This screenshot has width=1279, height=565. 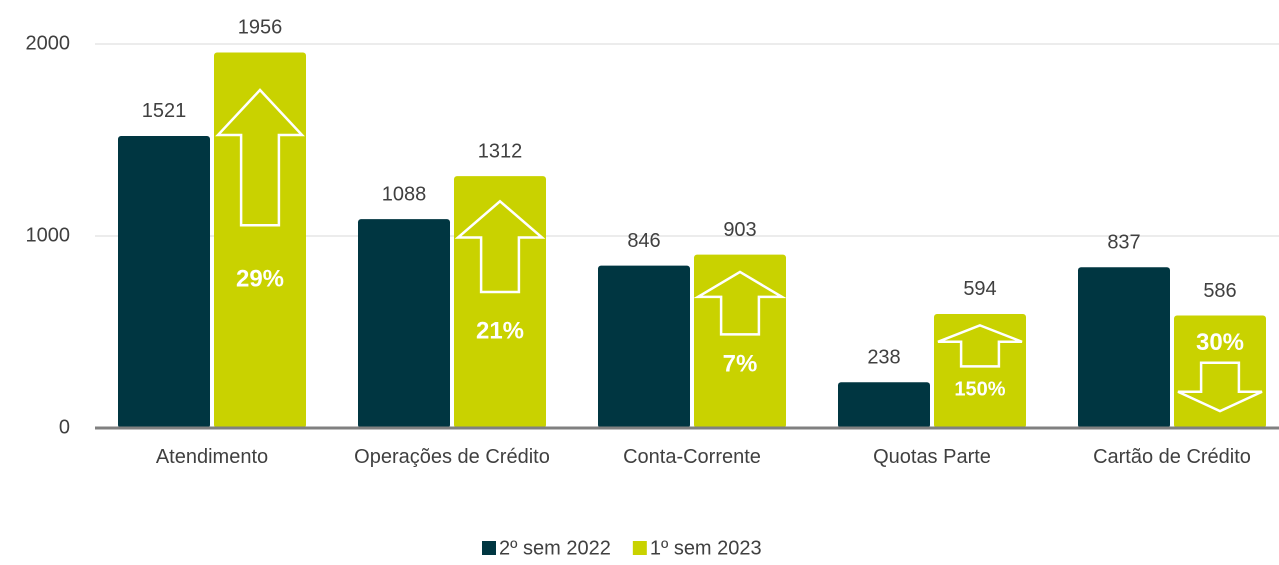 I want to click on value-label: 837, so click(x=1123, y=243).